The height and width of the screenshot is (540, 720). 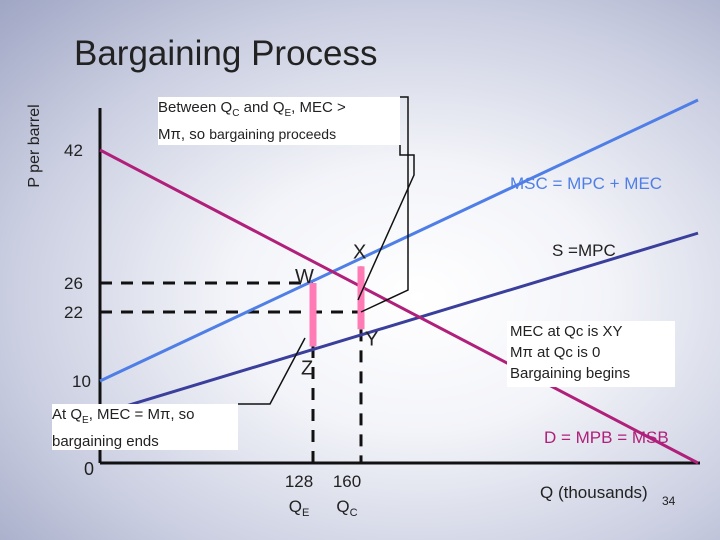 I want to click on callout-bargaining-ends: At QE, MEC = Mπ, so bargaining ends, so click(x=145, y=427).